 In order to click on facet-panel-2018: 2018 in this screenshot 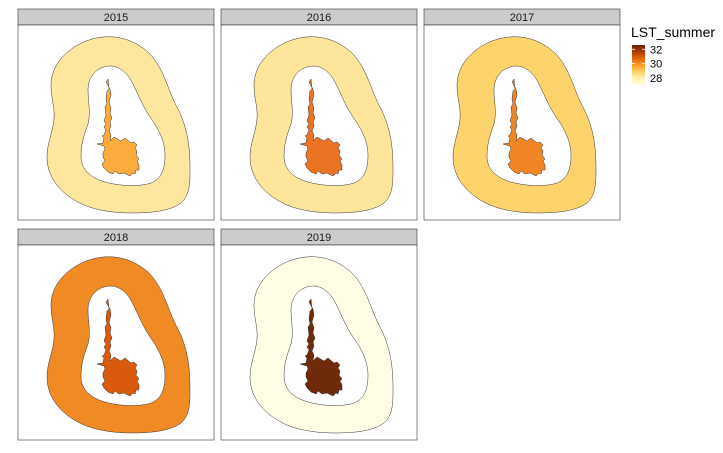, I will do `click(116, 334)`.